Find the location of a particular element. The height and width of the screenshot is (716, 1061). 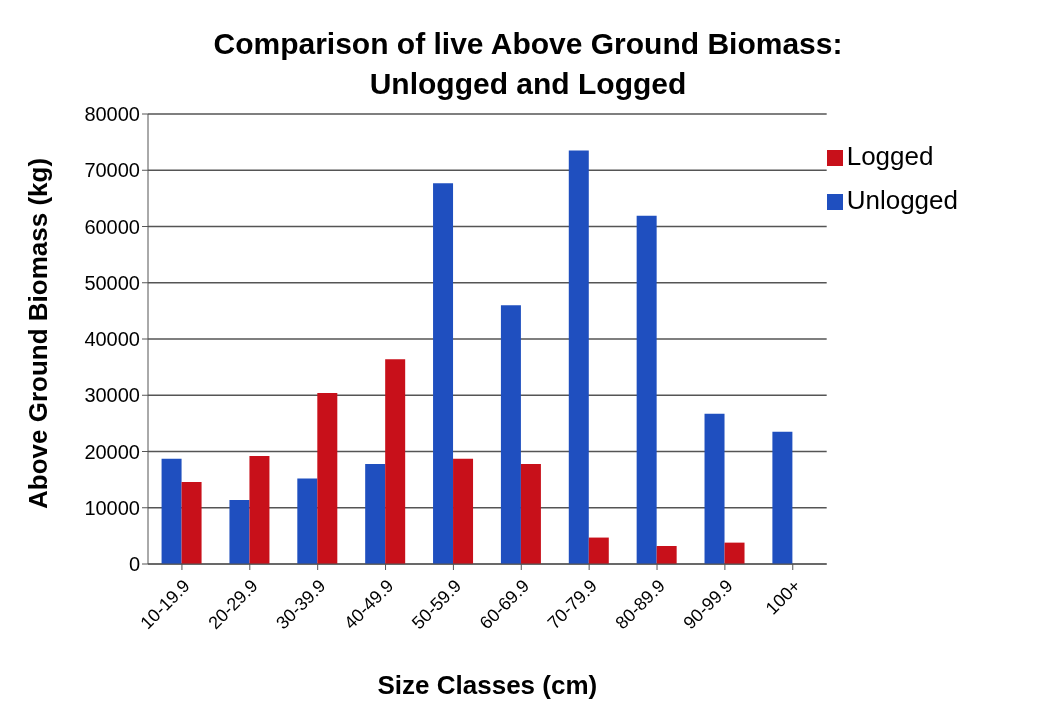

legend-label: Unlogged is located at coordinates (902, 200).